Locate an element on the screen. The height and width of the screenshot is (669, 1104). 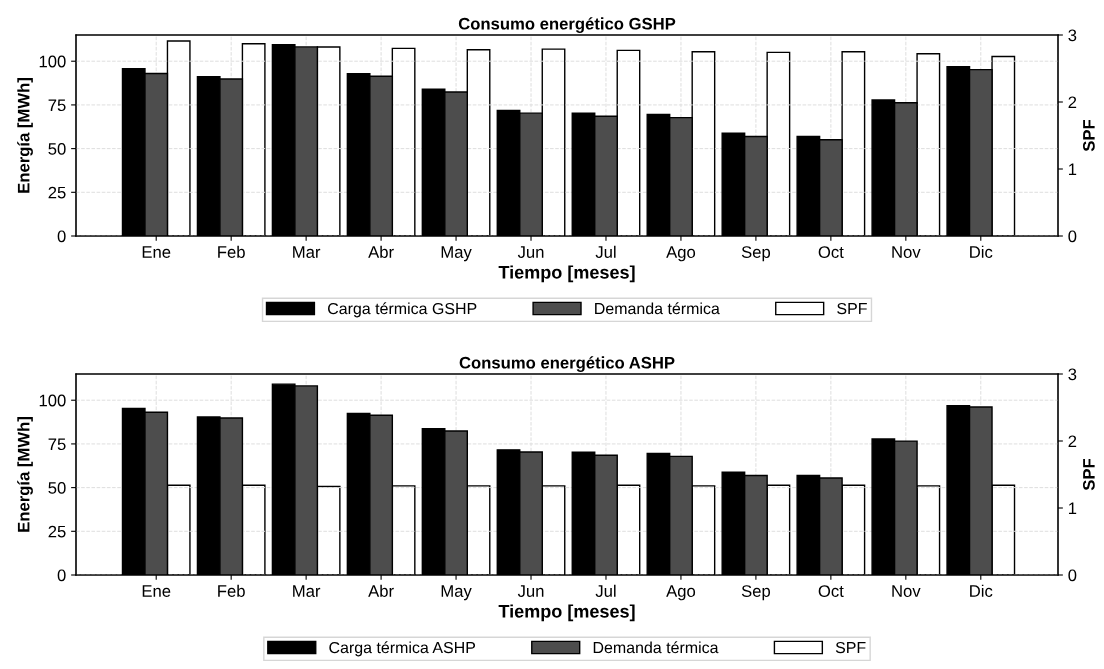
chart-title: Consumo energético GSHP is located at coordinates (567, 25).